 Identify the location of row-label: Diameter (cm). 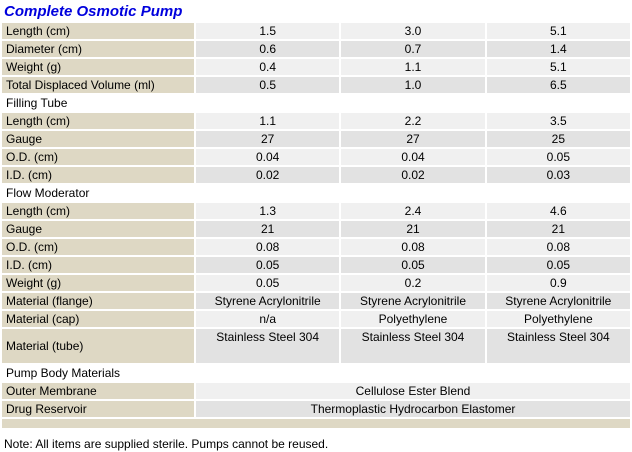
(98, 49).